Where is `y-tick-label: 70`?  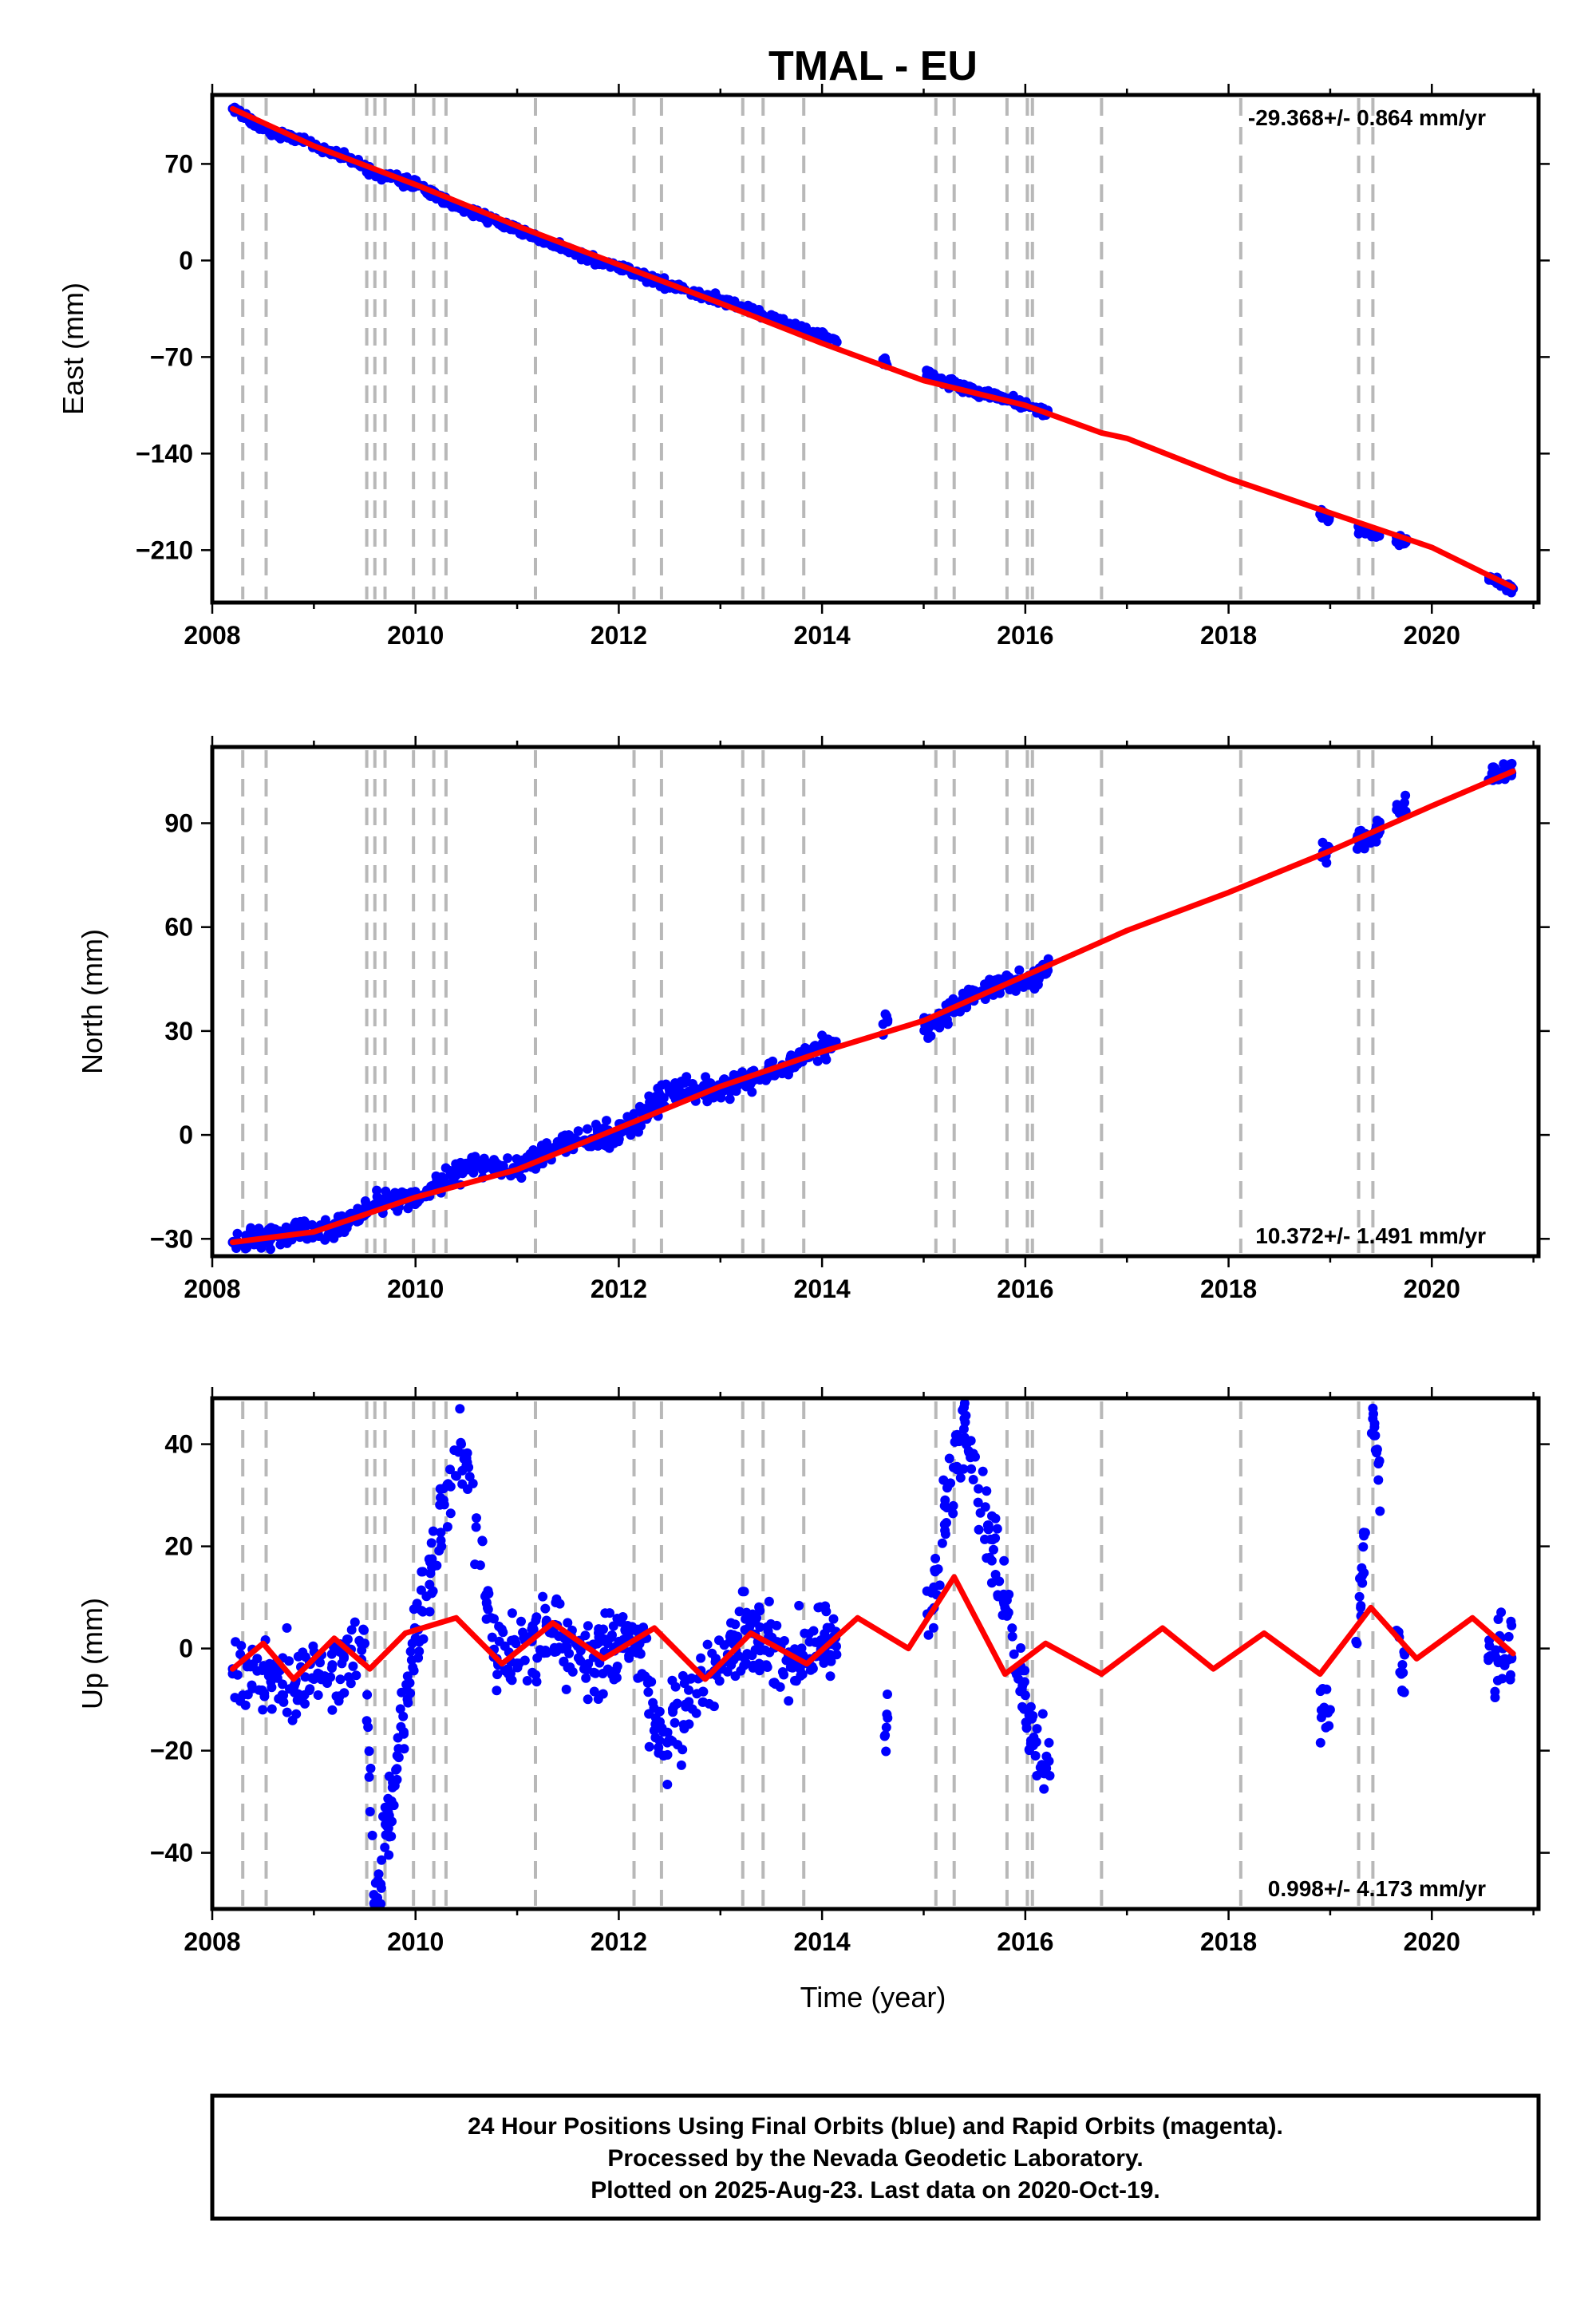
y-tick-label: 70 is located at coordinates (178, 163).